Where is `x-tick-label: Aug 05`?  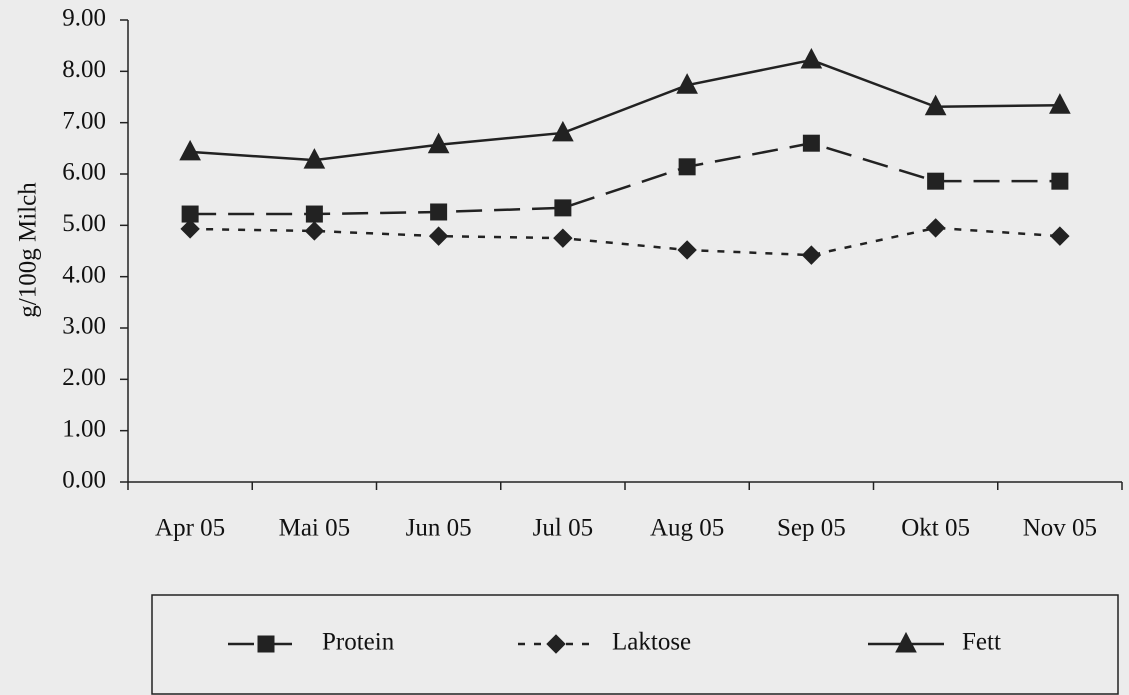
x-tick-label: Aug 05 is located at coordinates (687, 528).